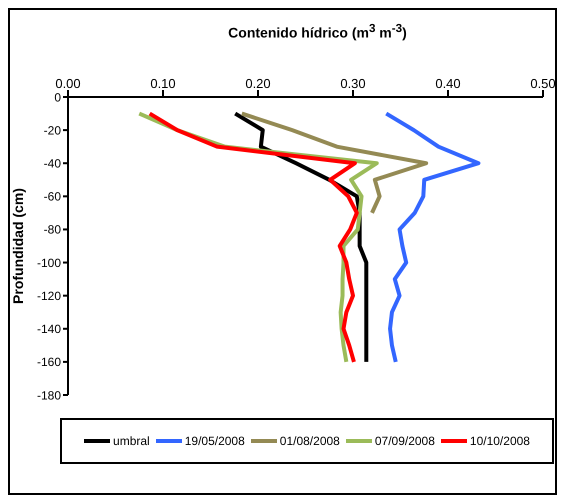 The width and height of the screenshot is (561, 495). Describe the element at coordinates (317, 31) in the screenshot. I see `x-axis-title: Contenido hídrico (m$^{3}$ m$^{-3}$)` at that location.